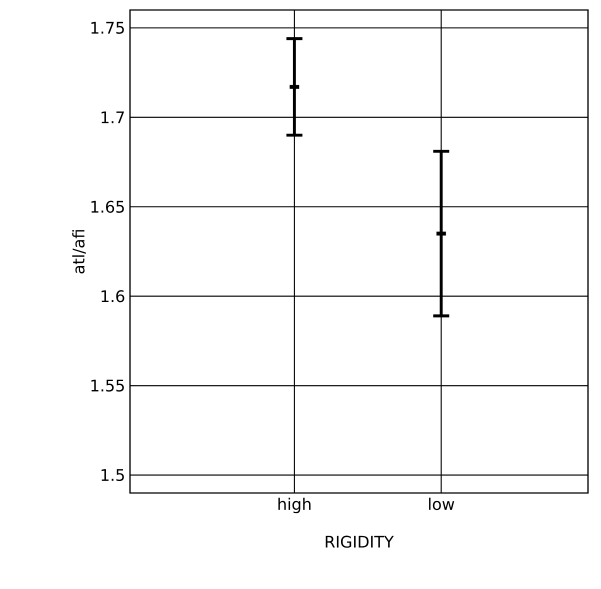 Image resolution: width=601 pixels, height=589 pixels. I want to click on x-axis-title: RIGIDITY, so click(360, 542).